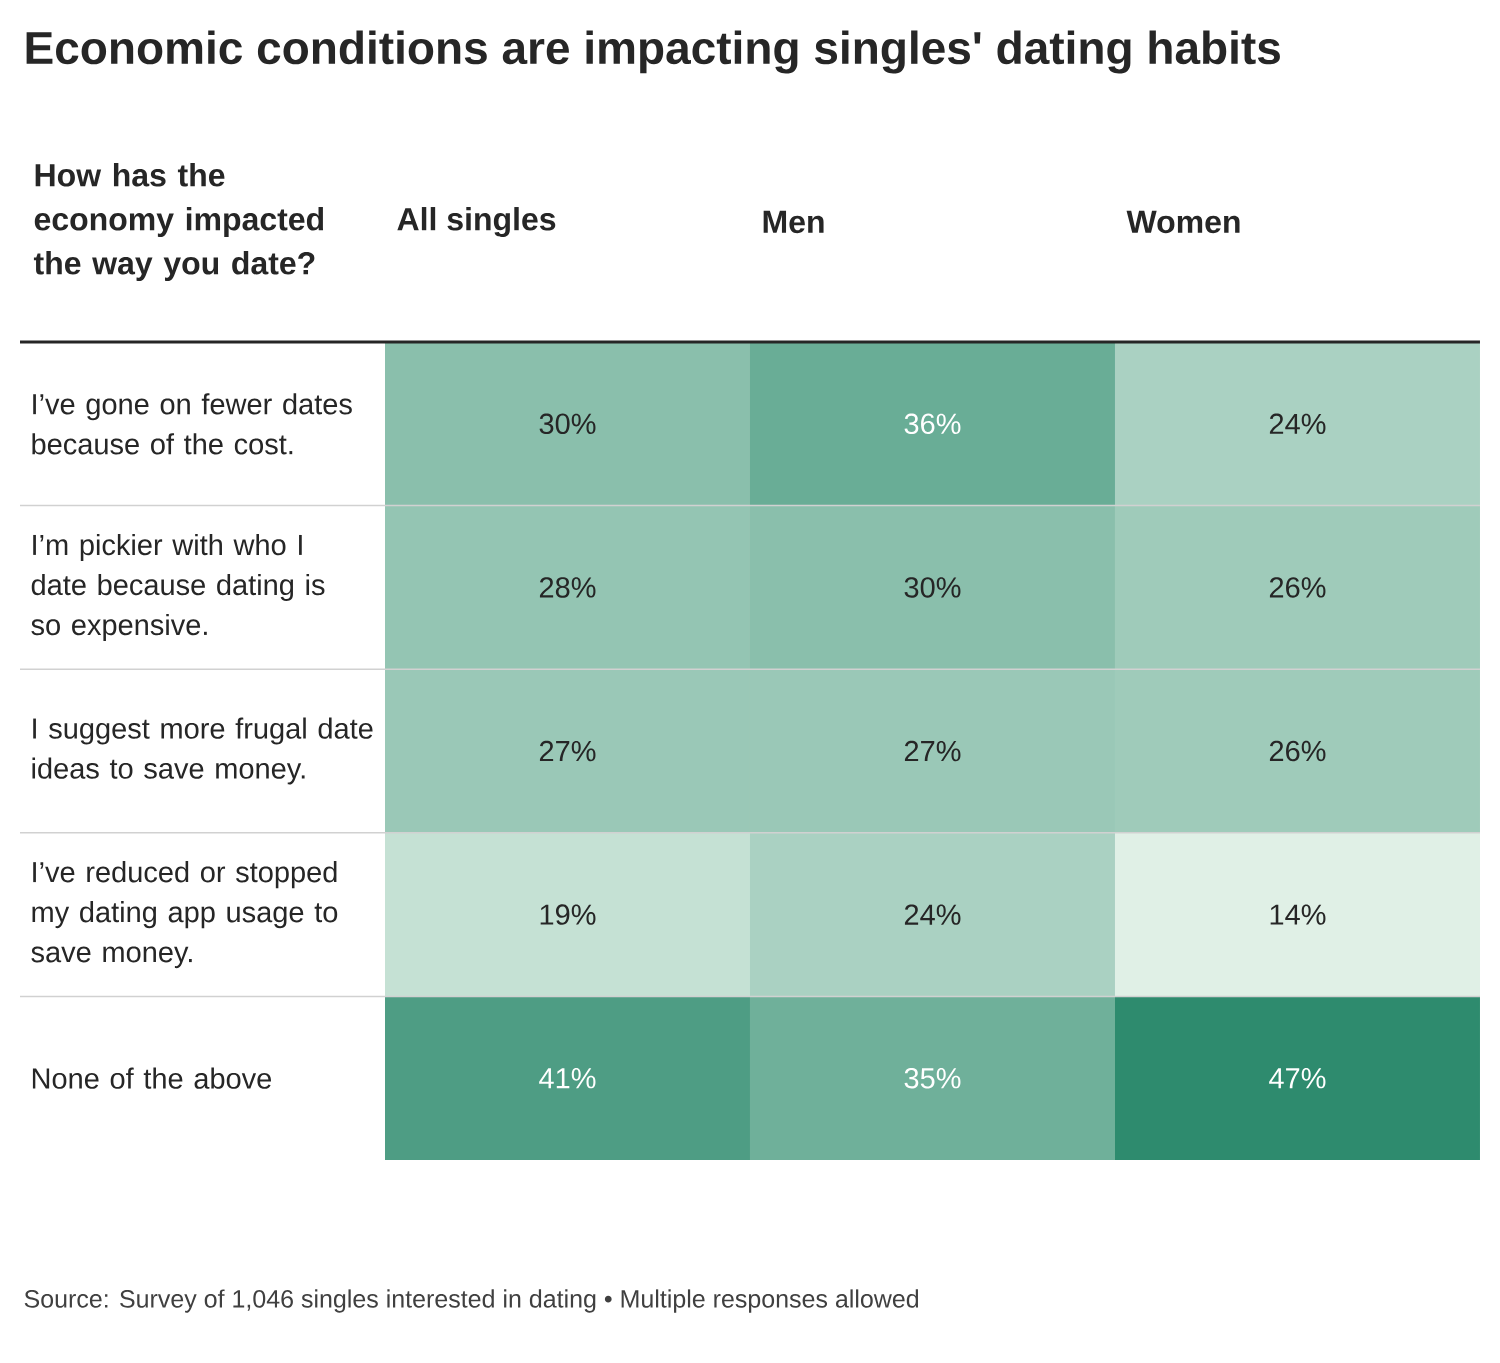  What do you see at coordinates (793, 222) in the screenshot?
I see `x-tick-label: Men` at bounding box center [793, 222].